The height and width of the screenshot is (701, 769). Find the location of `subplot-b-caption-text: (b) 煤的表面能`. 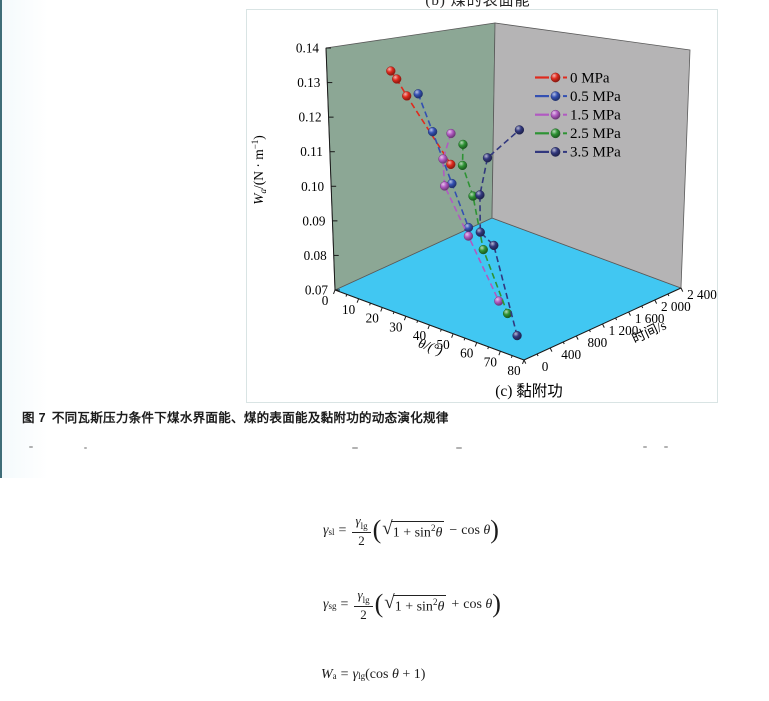

subplot-b-caption-text: (b) 煤的表面能 is located at coordinates (478, 4).